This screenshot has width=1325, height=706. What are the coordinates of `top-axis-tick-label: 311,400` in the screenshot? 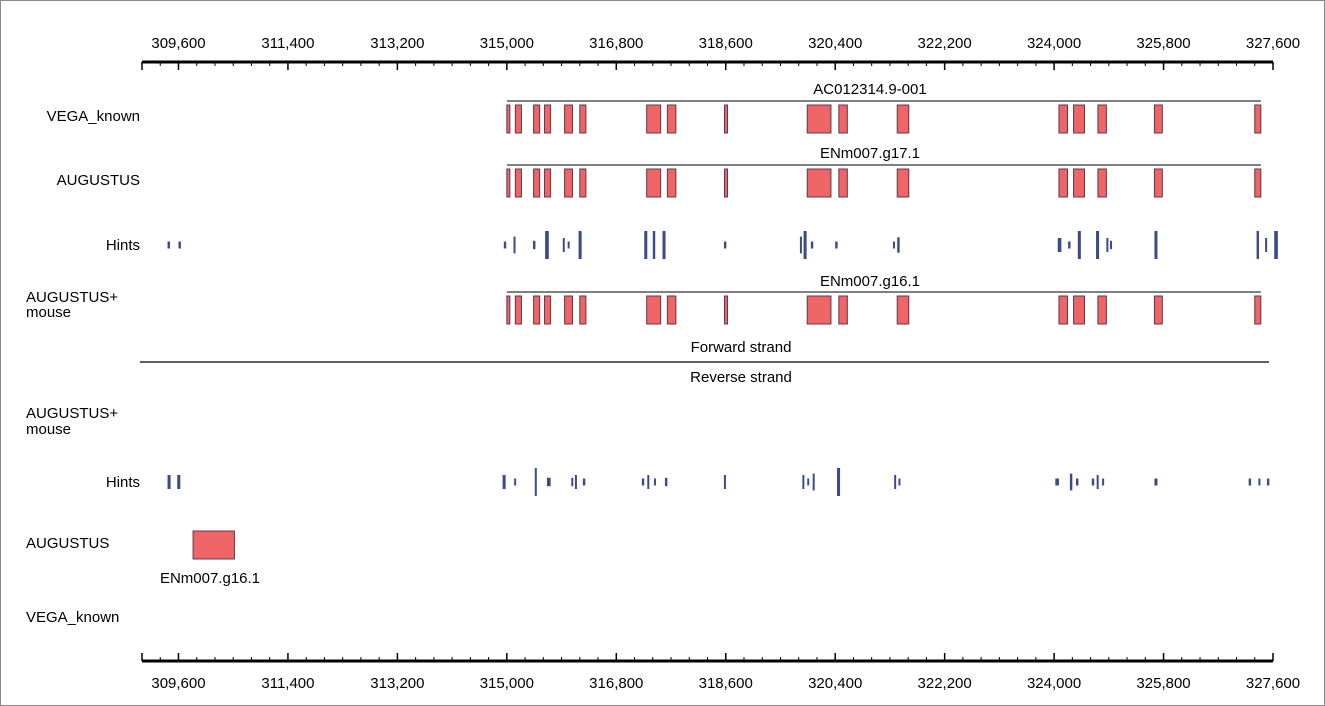 It's located at (287, 43).